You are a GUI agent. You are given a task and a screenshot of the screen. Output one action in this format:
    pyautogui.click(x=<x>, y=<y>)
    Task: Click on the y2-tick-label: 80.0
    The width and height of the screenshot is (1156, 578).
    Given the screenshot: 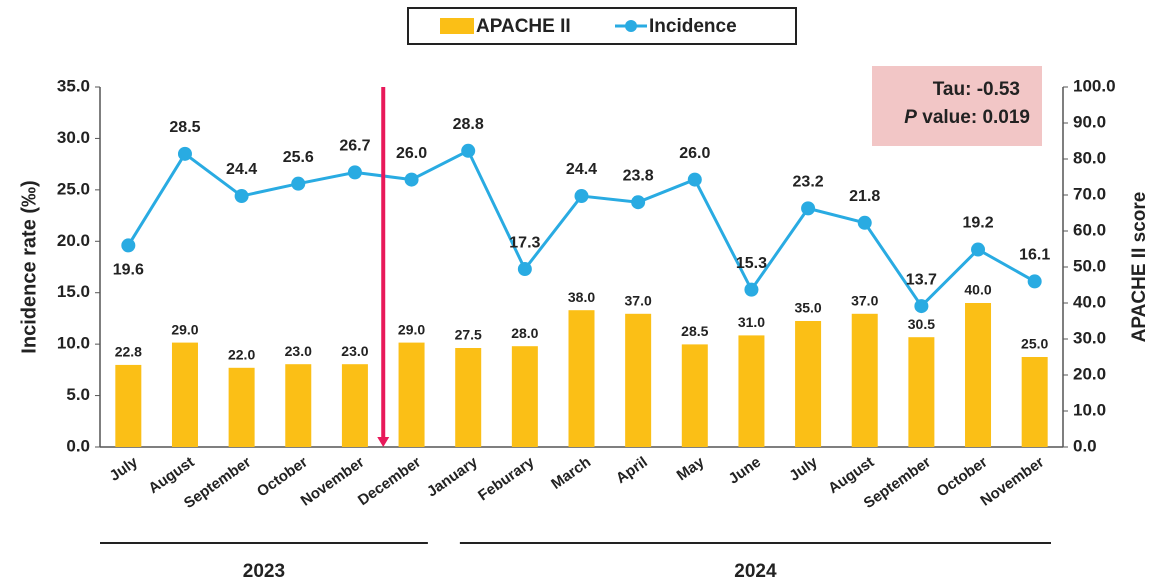 What is the action you would take?
    pyautogui.click(x=1089, y=157)
    